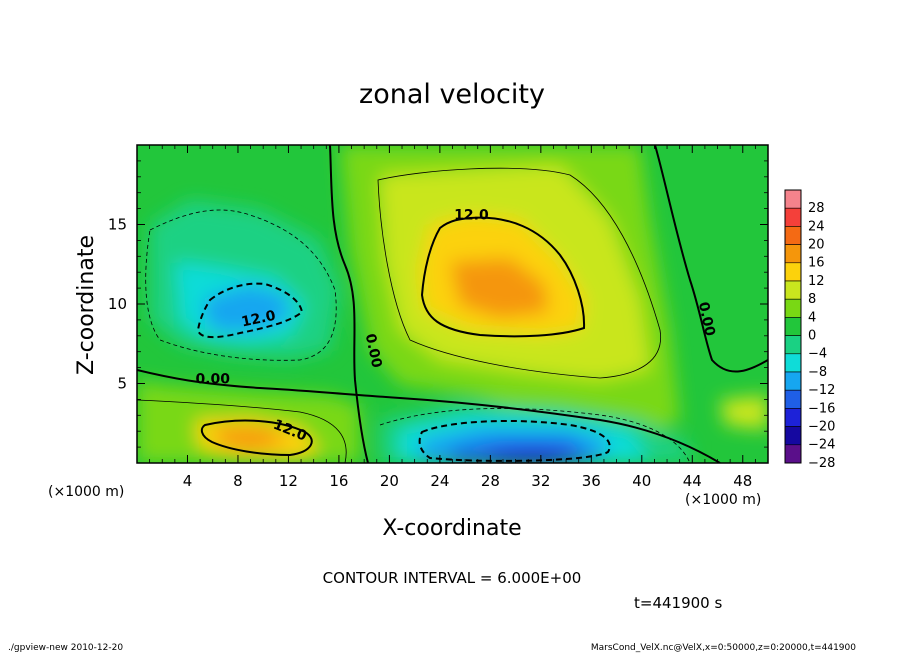 This screenshot has width=904, height=654. I want to click on colorbar-label: 4, so click(812, 317).